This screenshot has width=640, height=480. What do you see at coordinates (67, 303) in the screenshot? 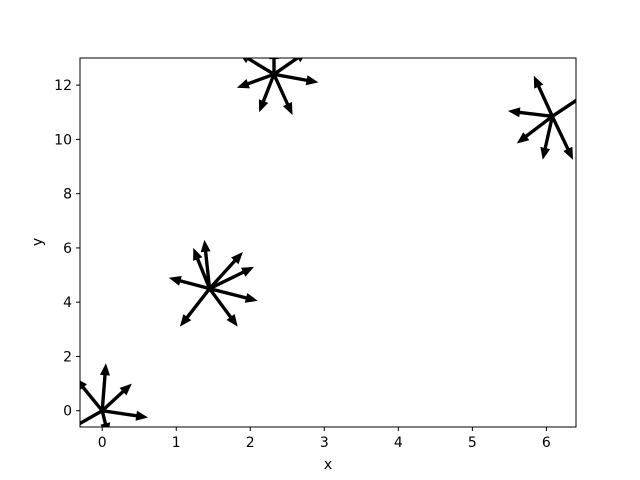
I see `y-tick-label: 4` at bounding box center [67, 303].